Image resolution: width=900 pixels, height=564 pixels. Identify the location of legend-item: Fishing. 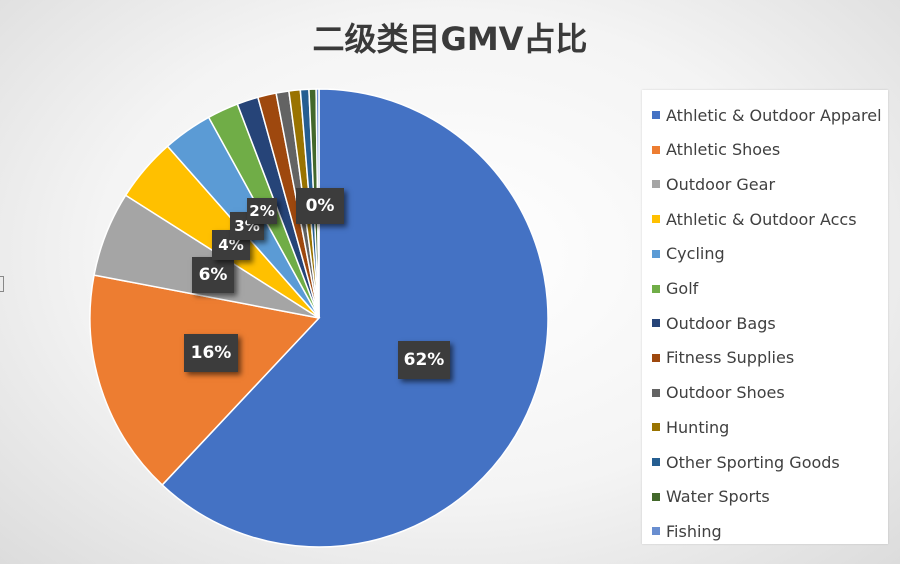
(687, 531).